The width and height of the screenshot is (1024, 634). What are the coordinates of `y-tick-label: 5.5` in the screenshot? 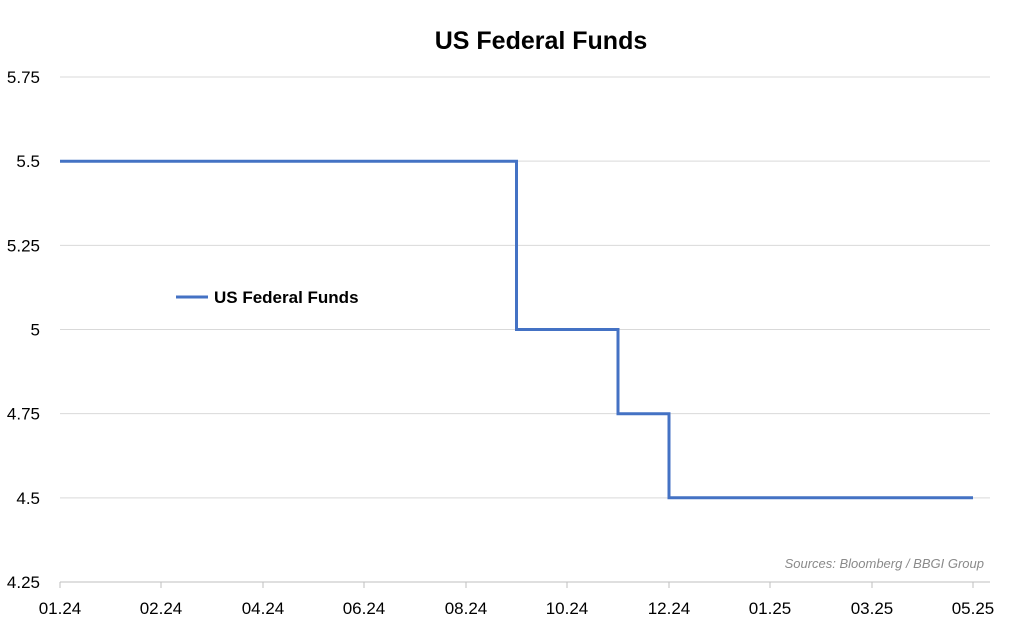 It's located at (28, 161).